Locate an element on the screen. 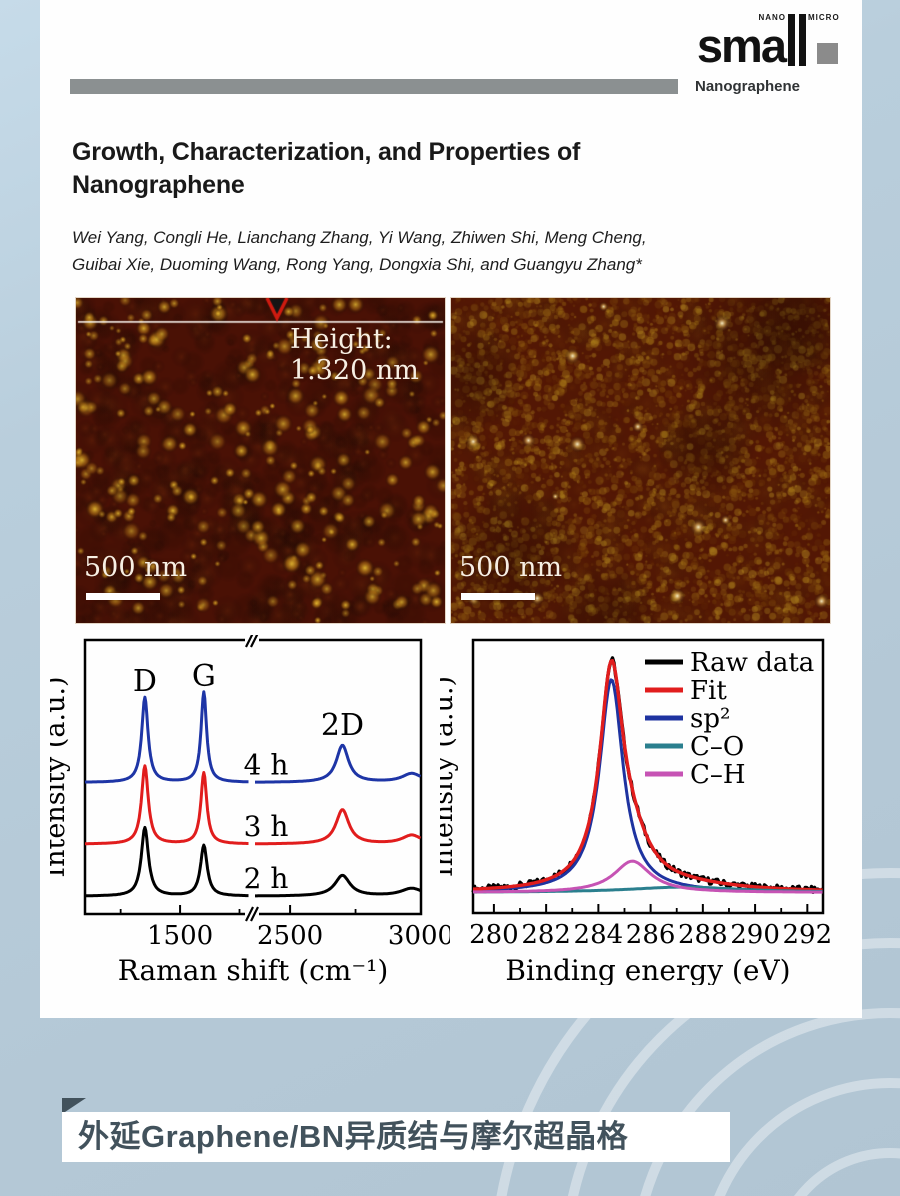 The width and height of the screenshot is (900, 1196). peak-label-2D: 2D is located at coordinates (342, 725).